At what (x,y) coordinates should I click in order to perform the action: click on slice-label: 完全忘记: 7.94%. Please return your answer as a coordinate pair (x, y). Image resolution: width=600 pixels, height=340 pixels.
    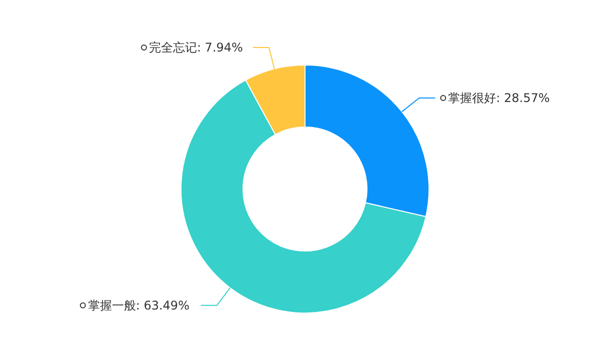
    Looking at the image, I should click on (195, 47).